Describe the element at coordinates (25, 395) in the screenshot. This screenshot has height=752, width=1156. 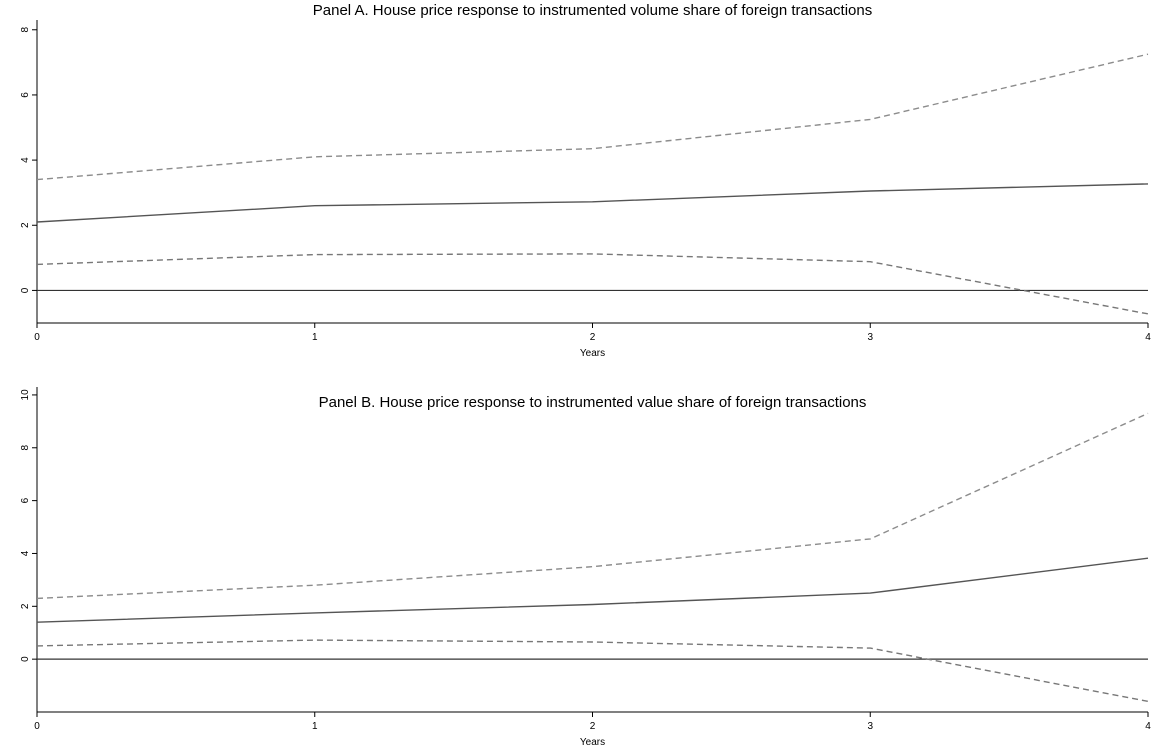
I see `y-tick-label: 10` at that location.